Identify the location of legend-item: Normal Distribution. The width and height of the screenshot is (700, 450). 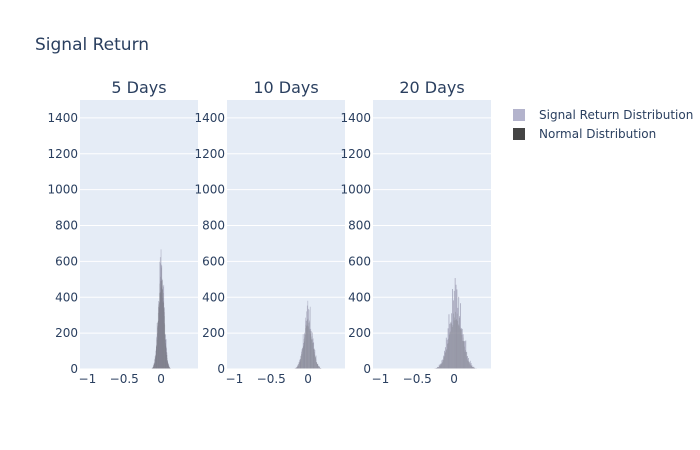
(584, 134).